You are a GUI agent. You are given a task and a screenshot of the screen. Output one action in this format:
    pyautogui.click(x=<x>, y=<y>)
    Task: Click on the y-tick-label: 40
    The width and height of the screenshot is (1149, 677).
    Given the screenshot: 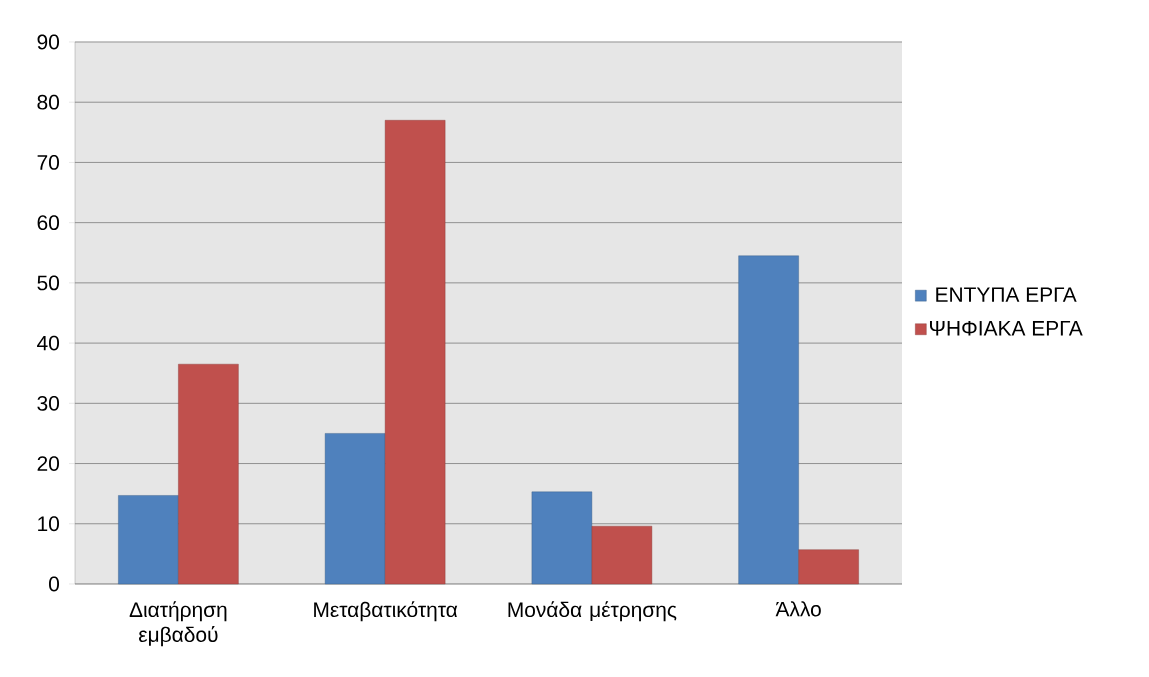 What is the action you would take?
    pyautogui.click(x=48, y=343)
    